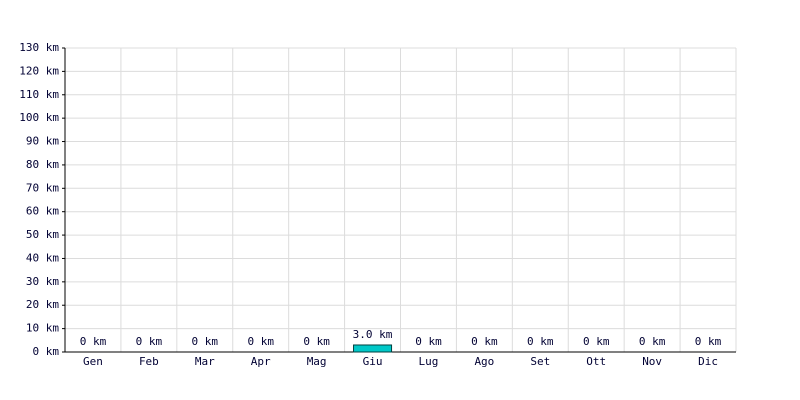 Image resolution: width=800 pixels, height=400 pixels. What do you see at coordinates (42, 211) in the screenshot?
I see `y-tick-label: 60 km` at bounding box center [42, 211].